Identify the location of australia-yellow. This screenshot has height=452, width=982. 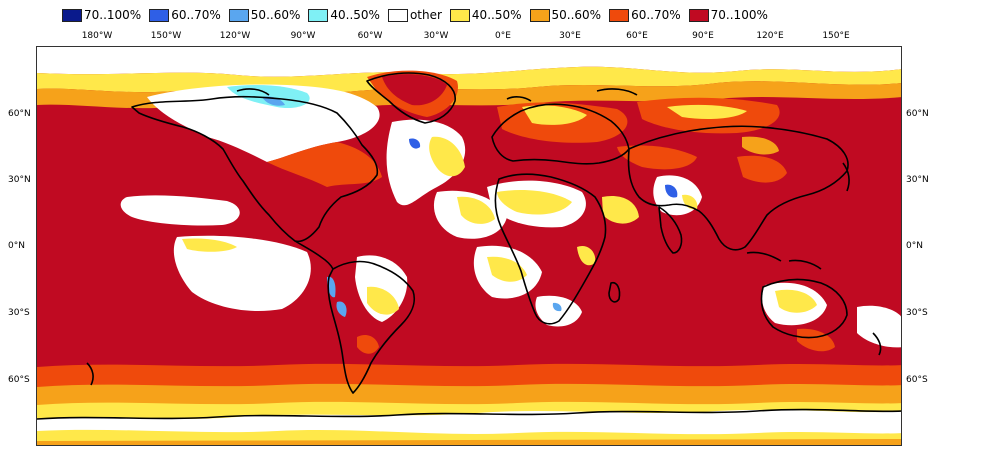
(796, 301).